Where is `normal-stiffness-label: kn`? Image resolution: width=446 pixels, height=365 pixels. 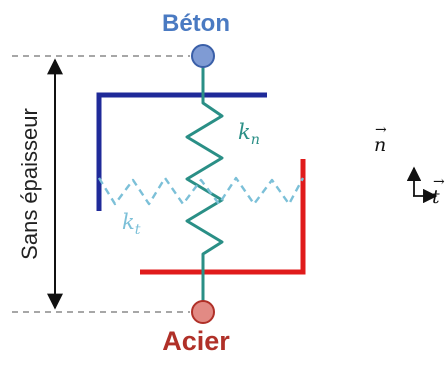 normal-stiffness-label: kn is located at coordinates (249, 134).